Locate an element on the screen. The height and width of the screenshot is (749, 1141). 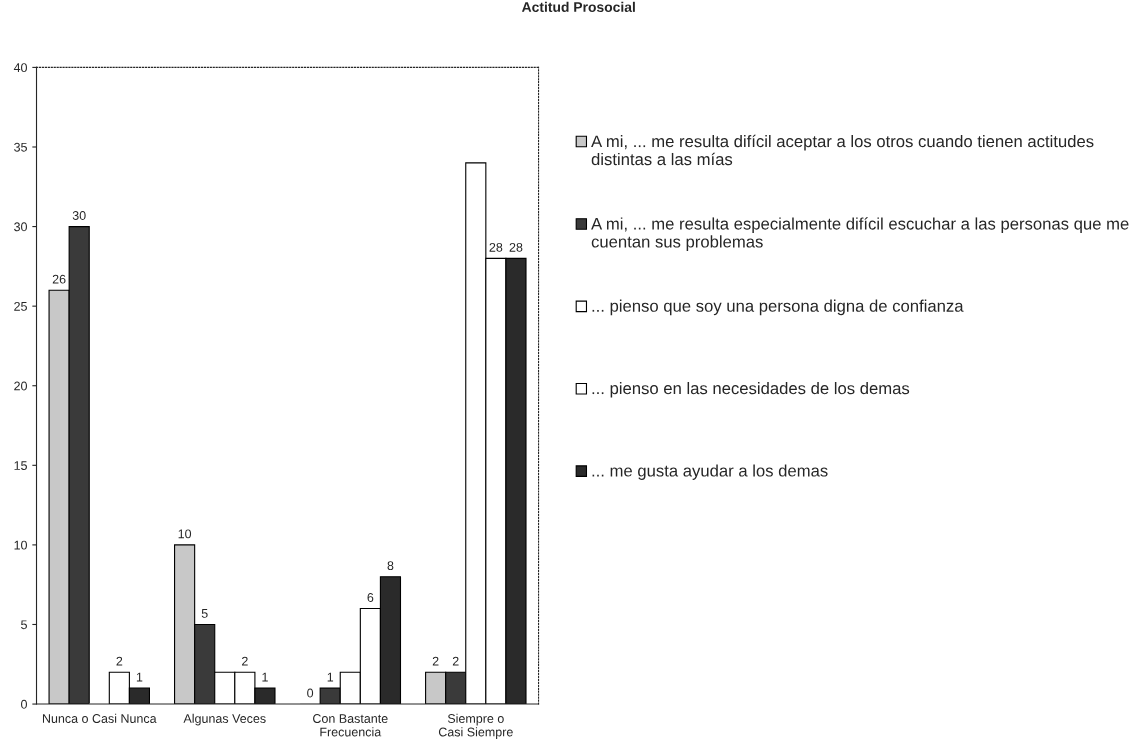
data-label: 30 is located at coordinates (79, 215).